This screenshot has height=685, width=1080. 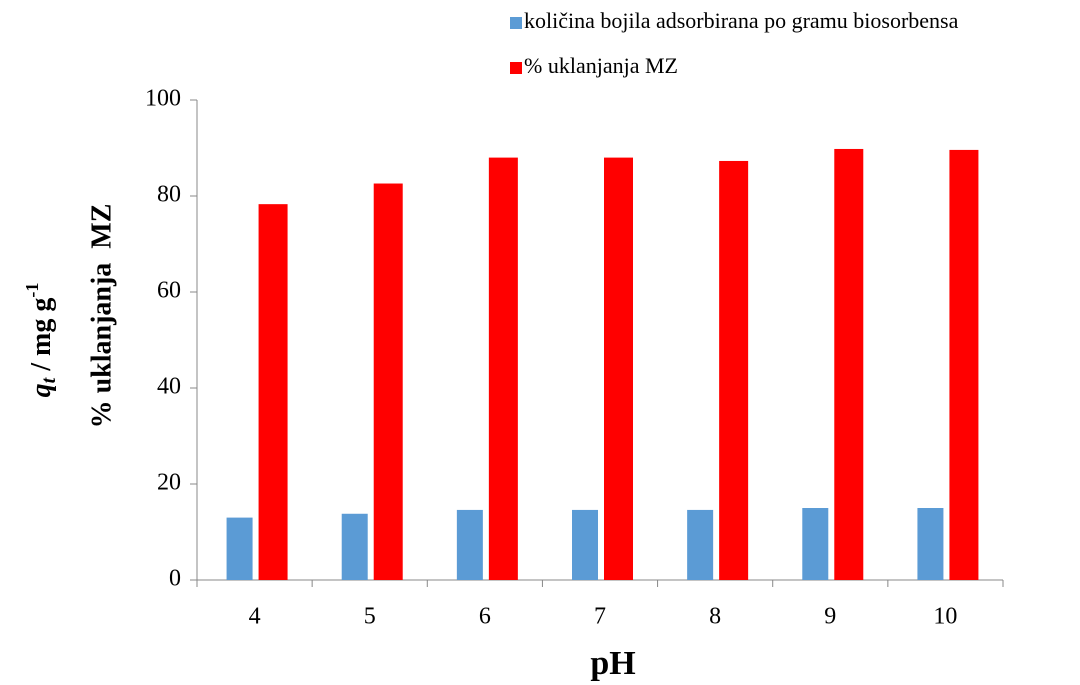 I want to click on x-tick-label: 5, so click(x=370, y=617).